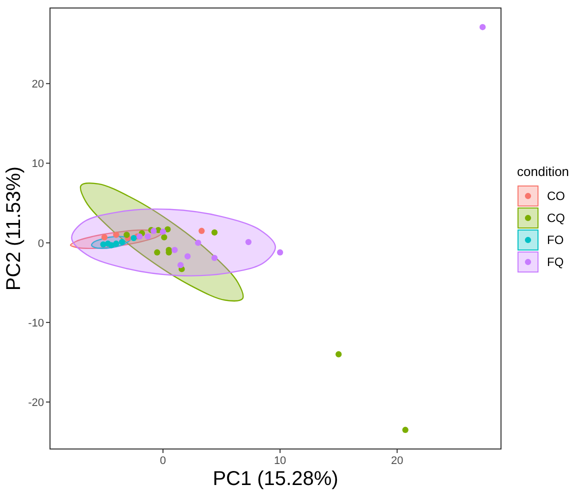 The height and width of the screenshot is (497, 580). I want to click on legend-title: condition, so click(543, 171).